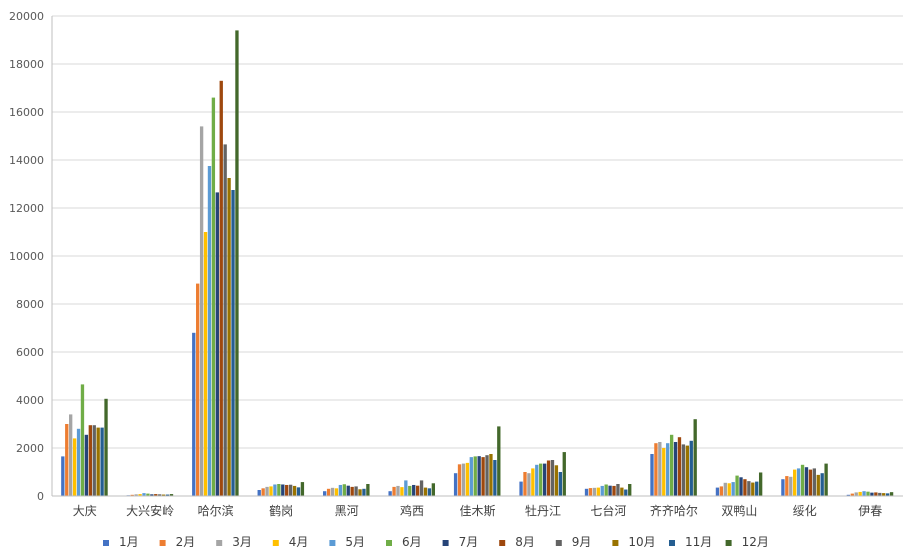 Image resolution: width=919 pixels, height=558 pixels. I want to click on bar-8月-牡丹江, so click(548, 478).